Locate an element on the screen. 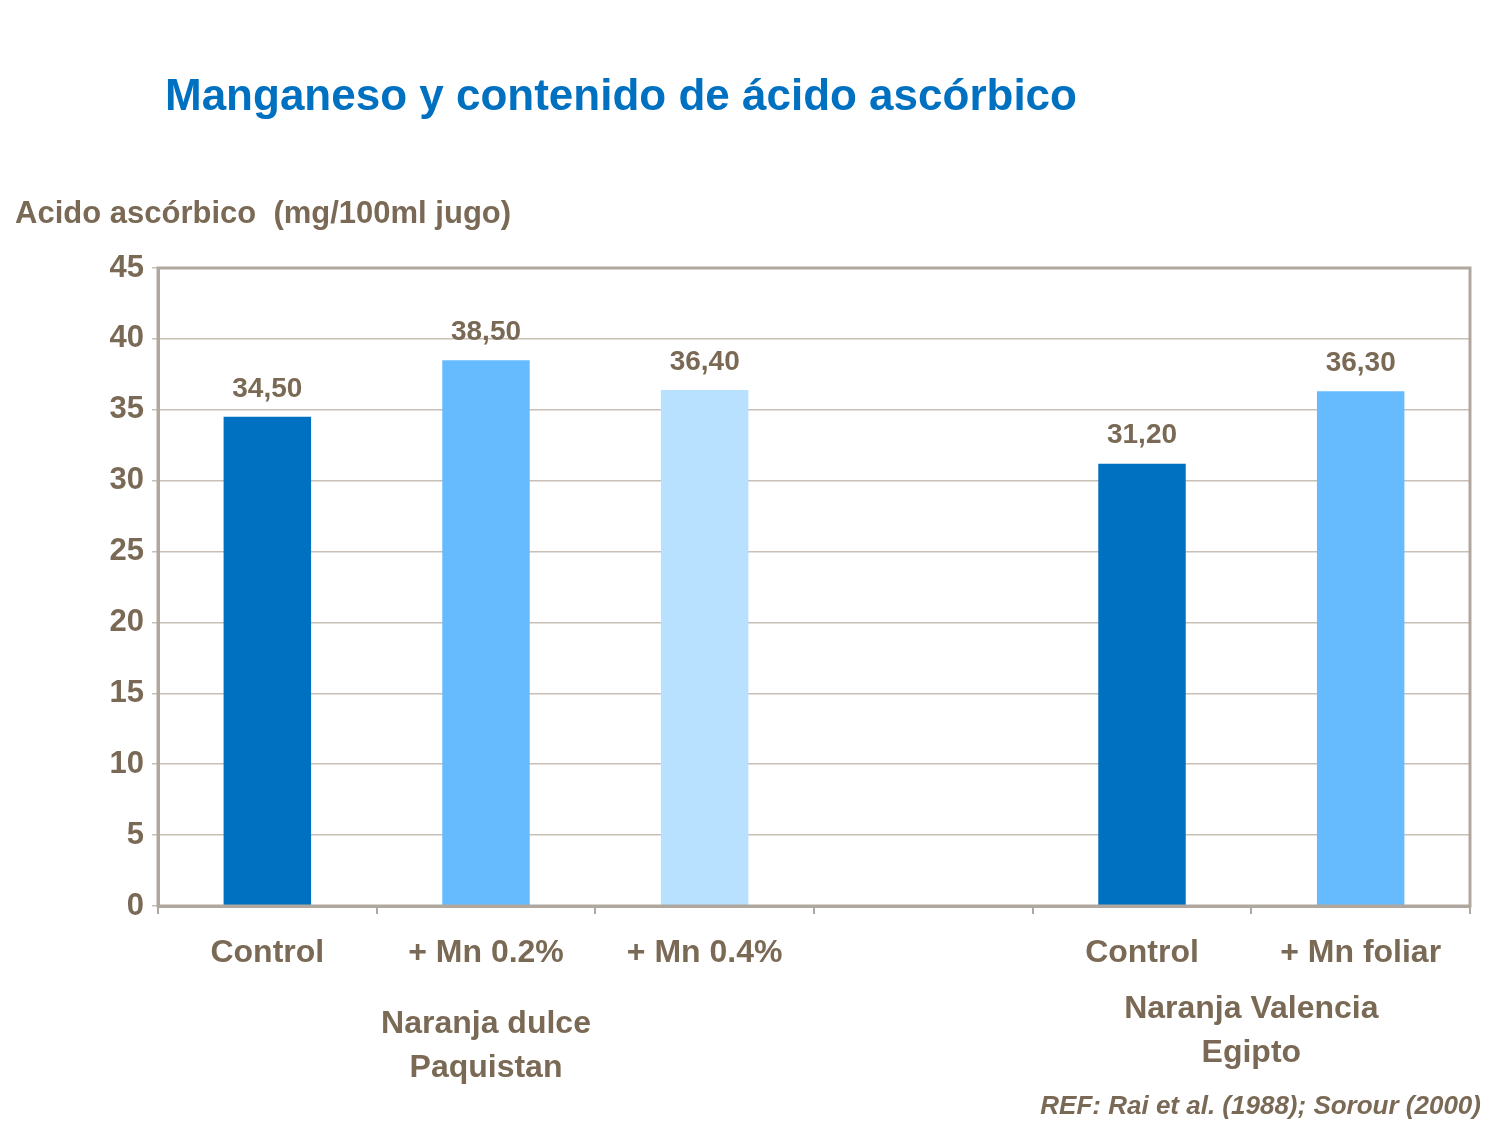 This screenshot has width=1501, height=1125. y-tick-label: 15 is located at coordinates (126, 691).